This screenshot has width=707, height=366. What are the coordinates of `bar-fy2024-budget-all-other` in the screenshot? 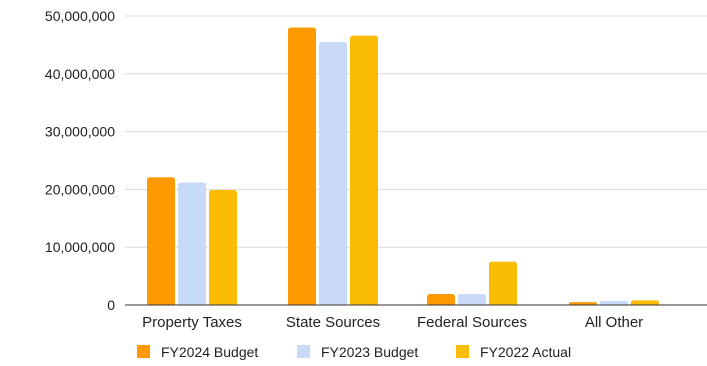 It's located at (583, 303).